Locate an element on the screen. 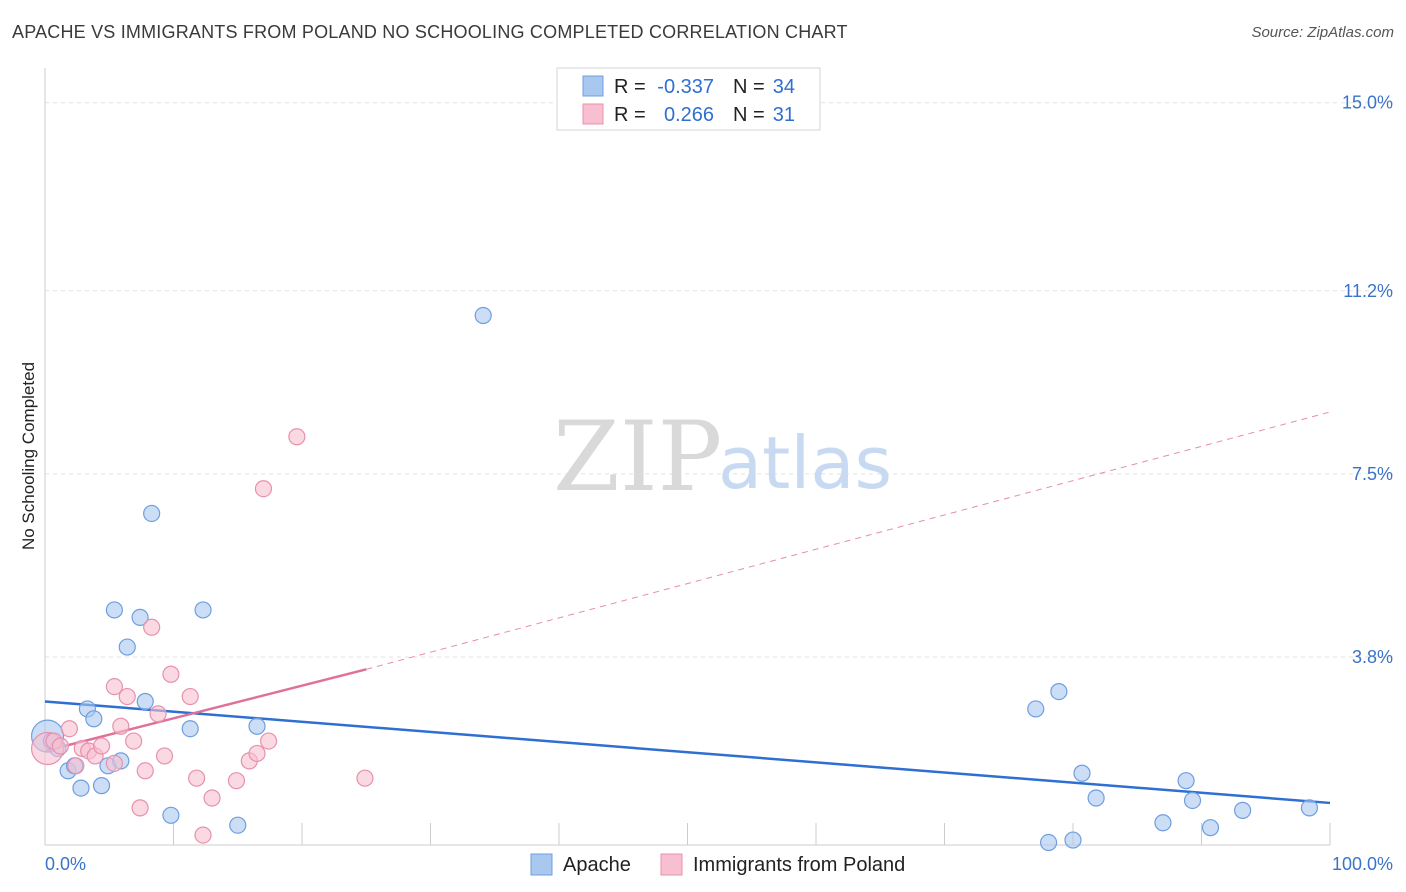  legend-r-value-poland: 0.266 is located at coordinates (689, 115).